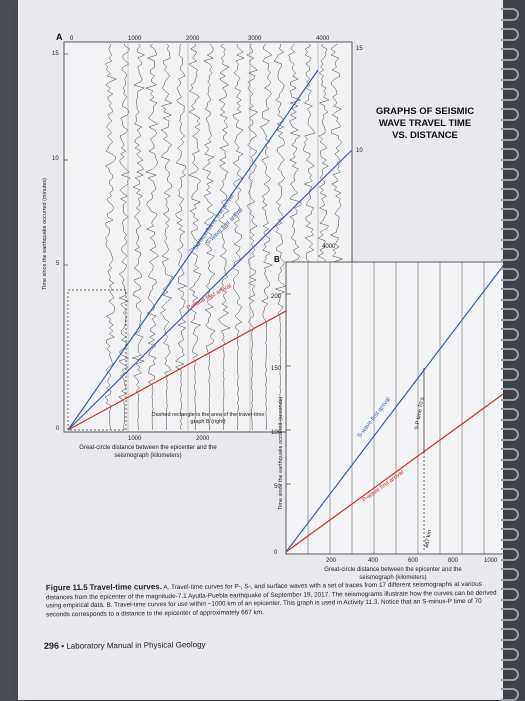  What do you see at coordinates (125, 587) in the screenshot?
I see `figure-heading: Travel-time curves.` at bounding box center [125, 587].